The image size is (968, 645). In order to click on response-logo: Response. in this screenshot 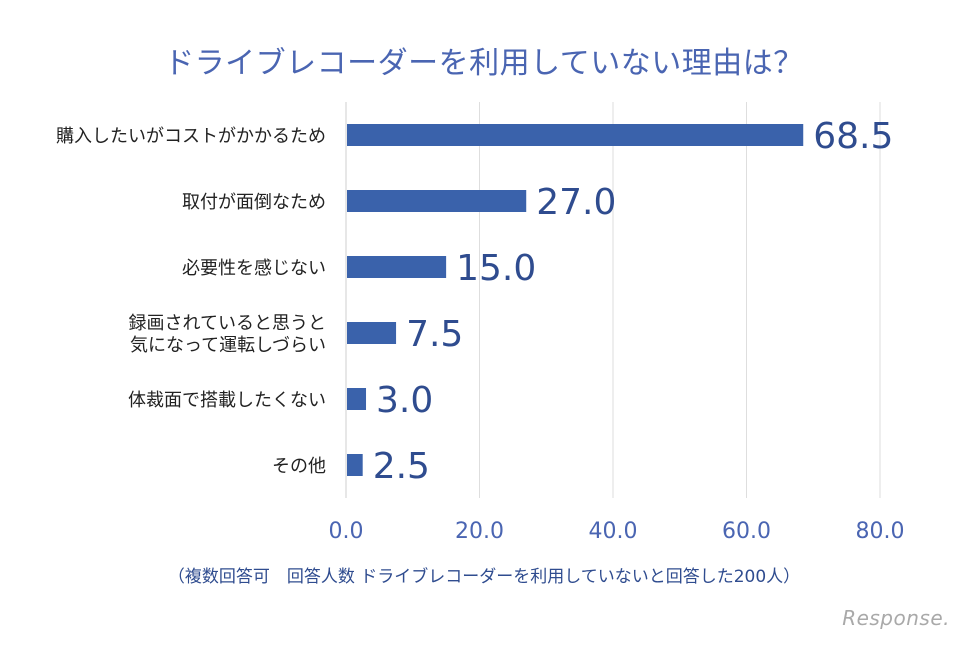, I will do `click(896, 618)`.